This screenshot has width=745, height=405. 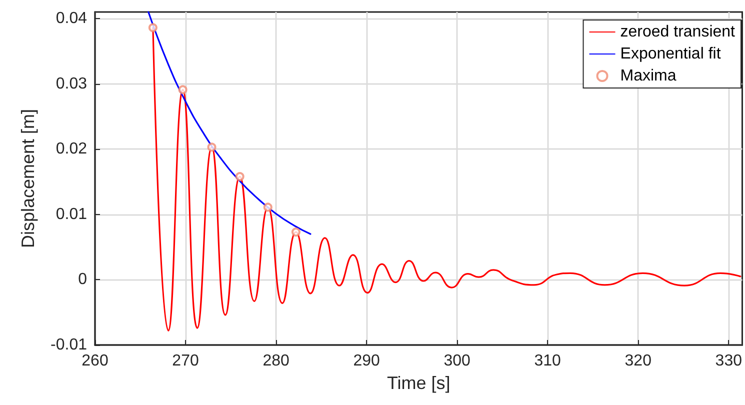 I want to click on y-tick-label: 0.02, so click(x=72, y=149).